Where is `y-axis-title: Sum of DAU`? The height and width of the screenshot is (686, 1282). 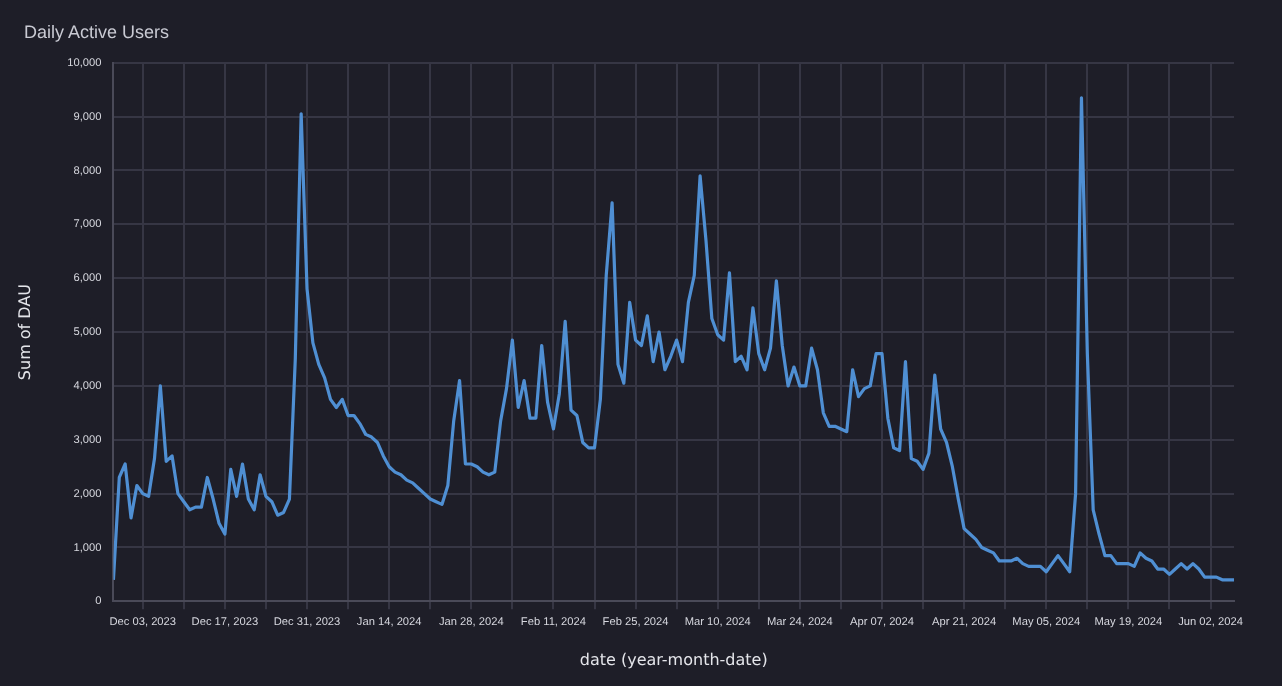
y-axis-title: Sum of DAU is located at coordinates (24, 332).